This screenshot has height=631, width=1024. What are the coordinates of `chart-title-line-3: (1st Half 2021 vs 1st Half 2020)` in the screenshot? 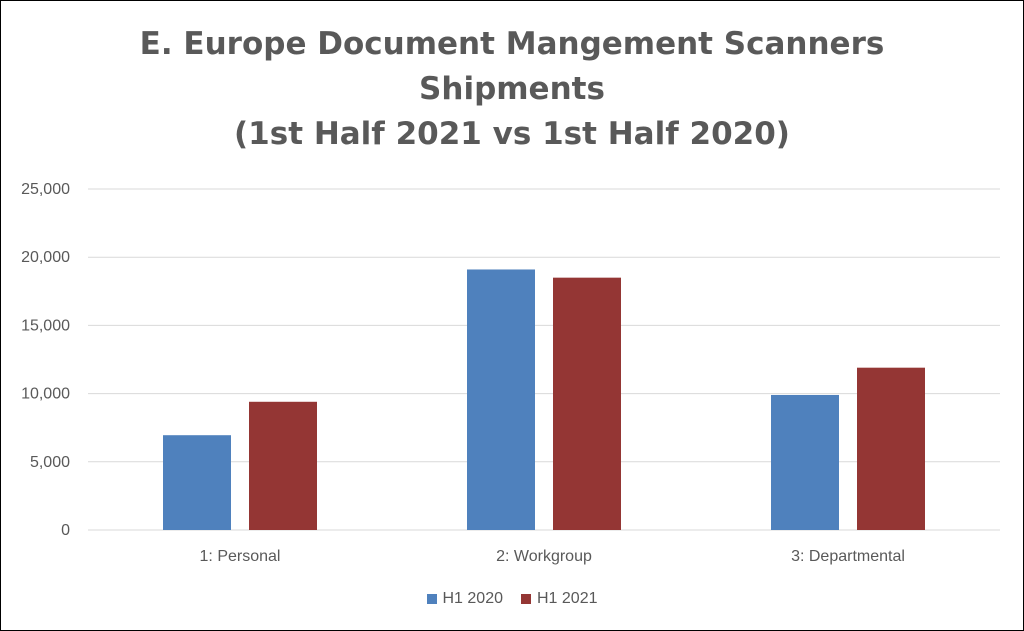 It's located at (512, 134).